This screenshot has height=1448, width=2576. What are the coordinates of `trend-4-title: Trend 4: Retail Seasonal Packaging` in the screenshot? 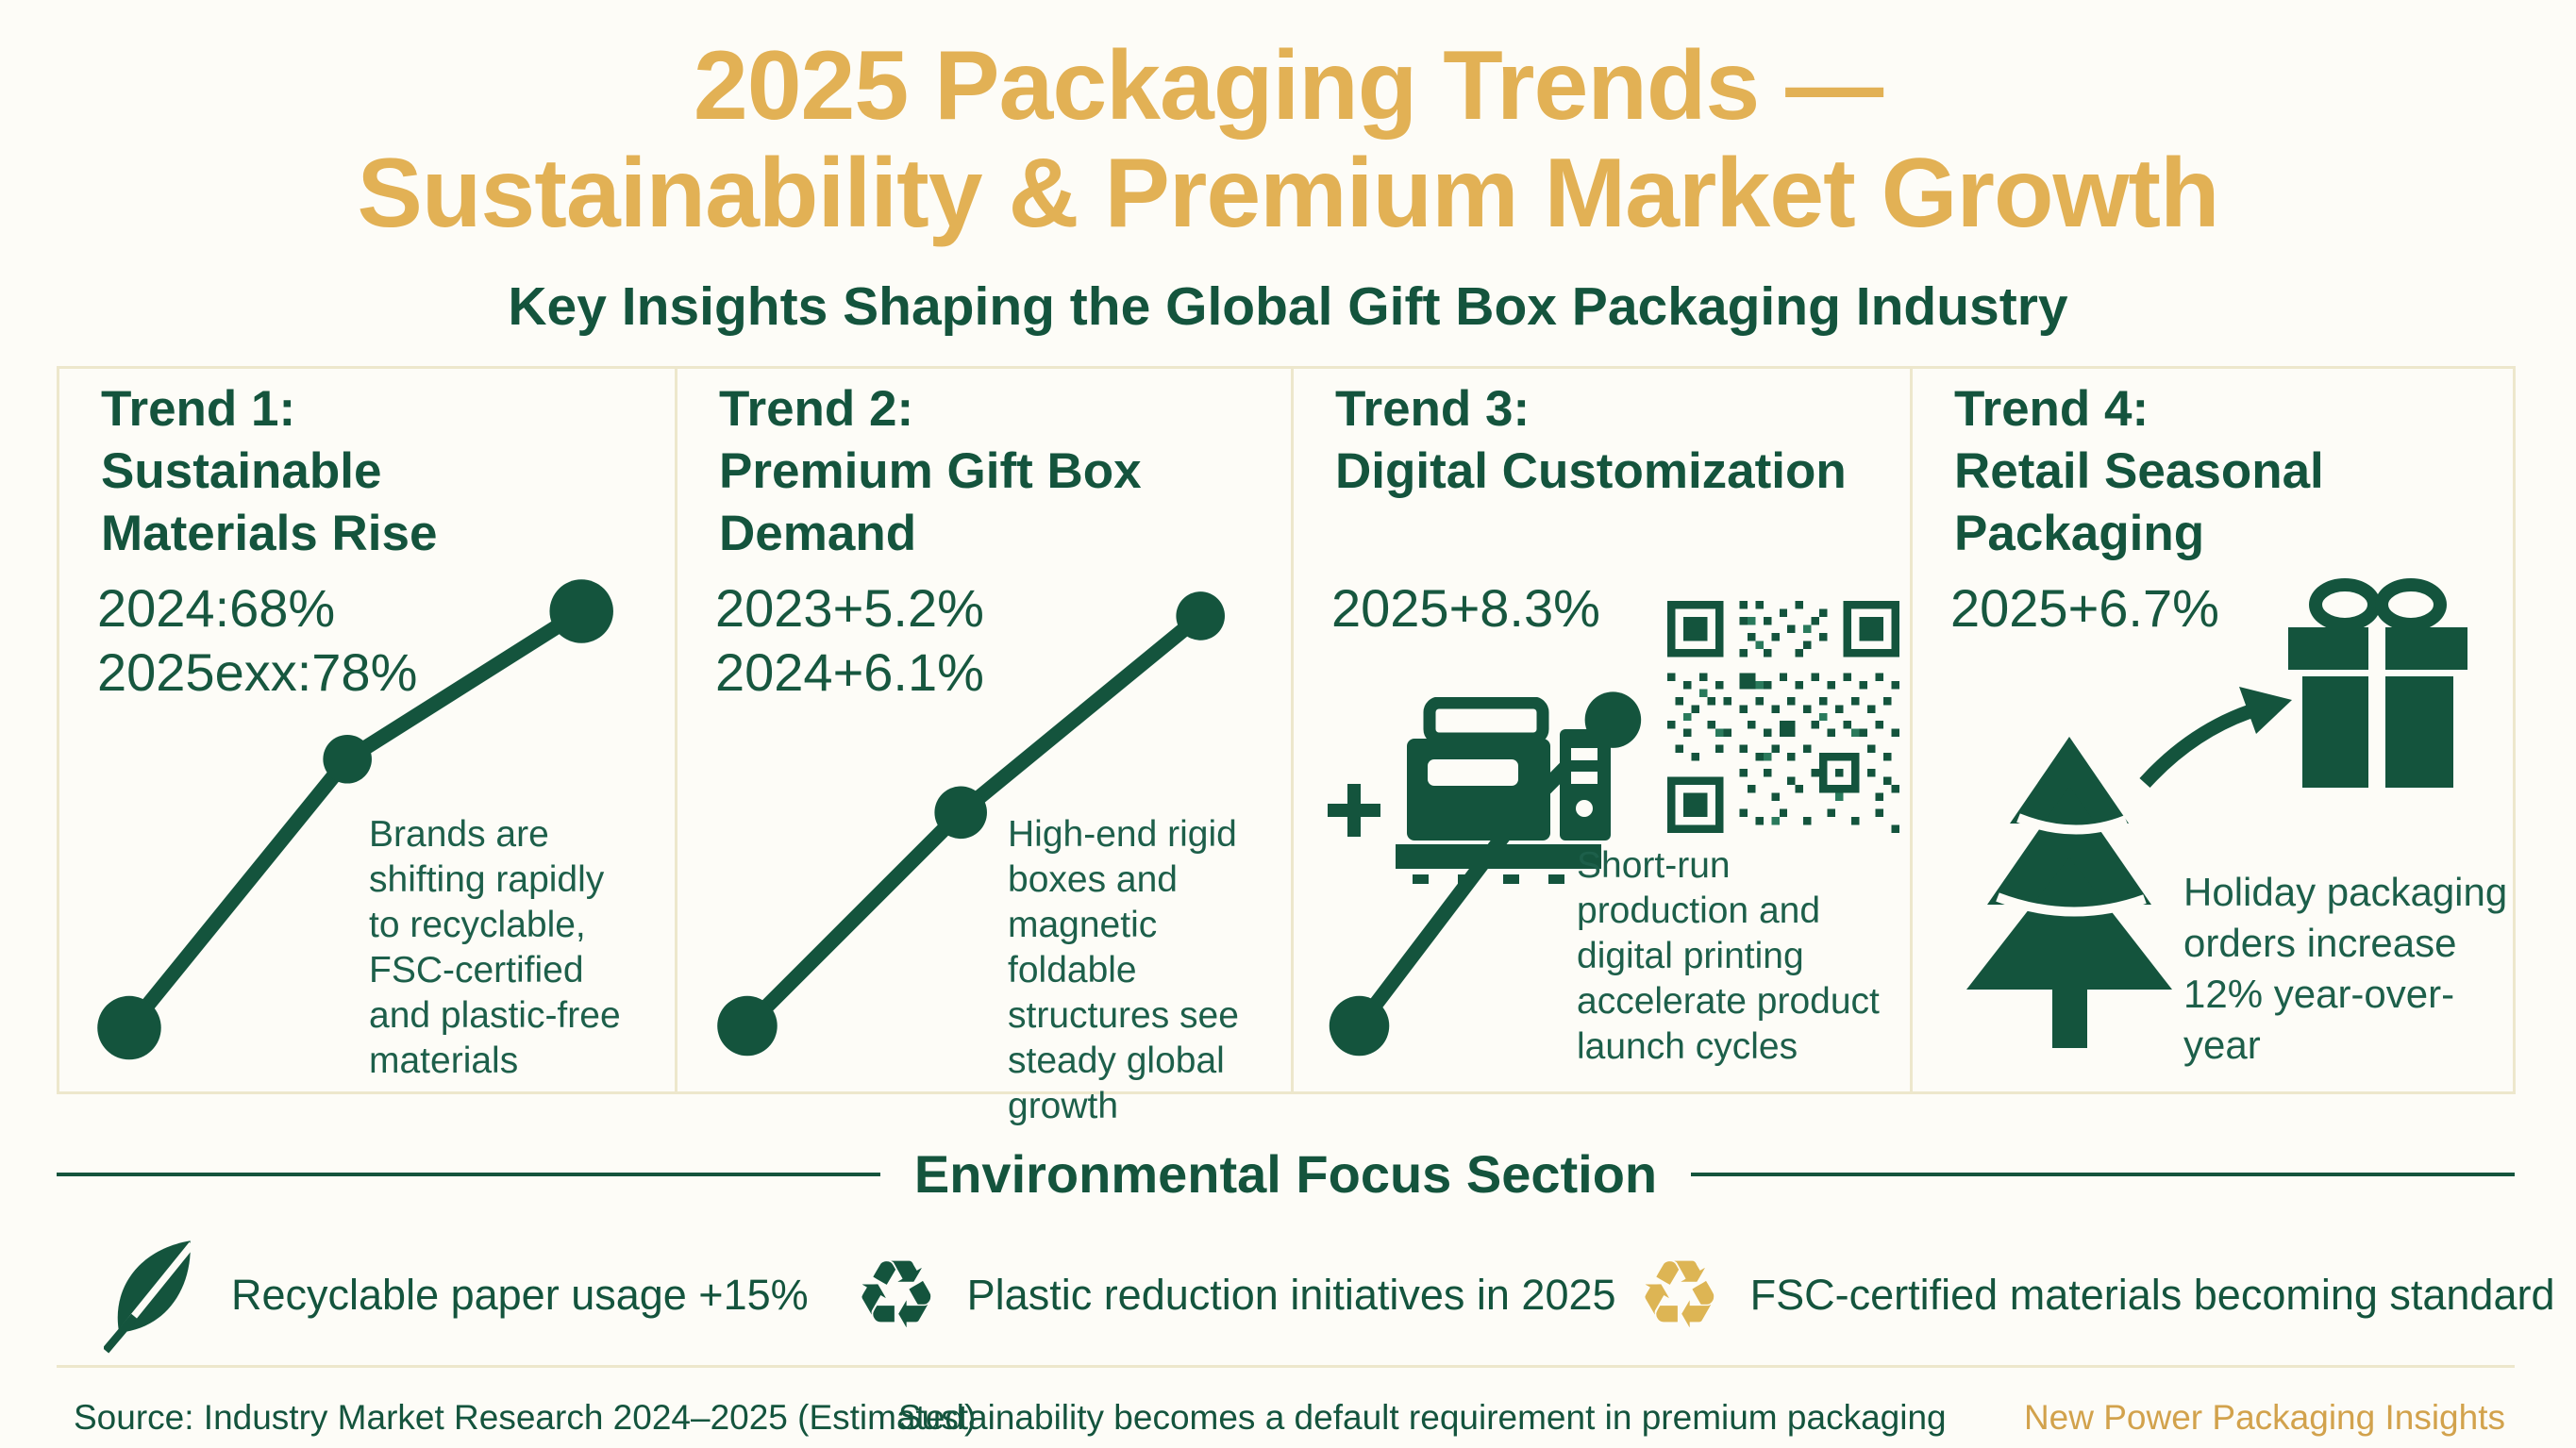 It's located at (2139, 471).